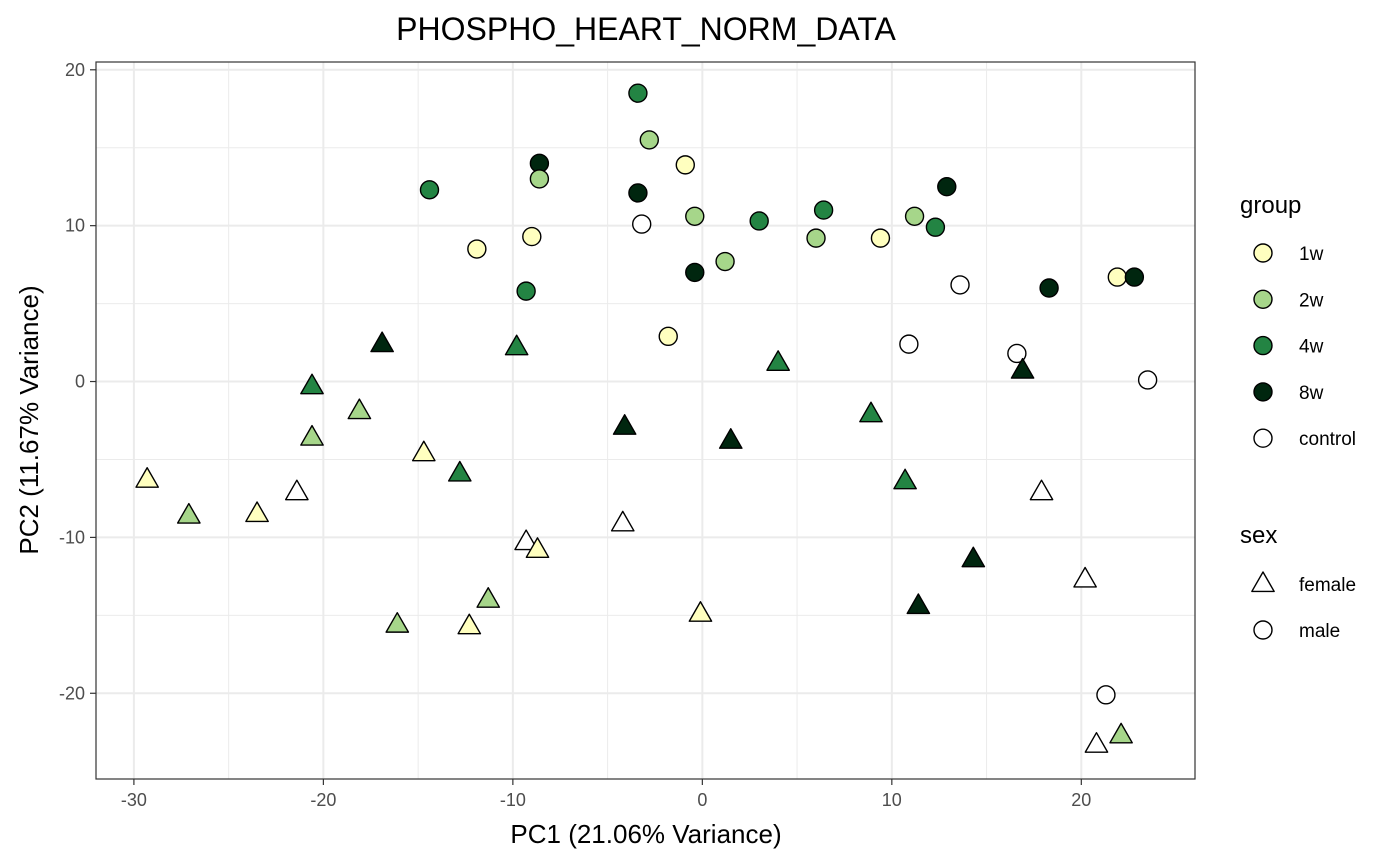 The image size is (1400, 865). What do you see at coordinates (75, 70) in the screenshot?
I see `y-tick-label: 20` at bounding box center [75, 70].